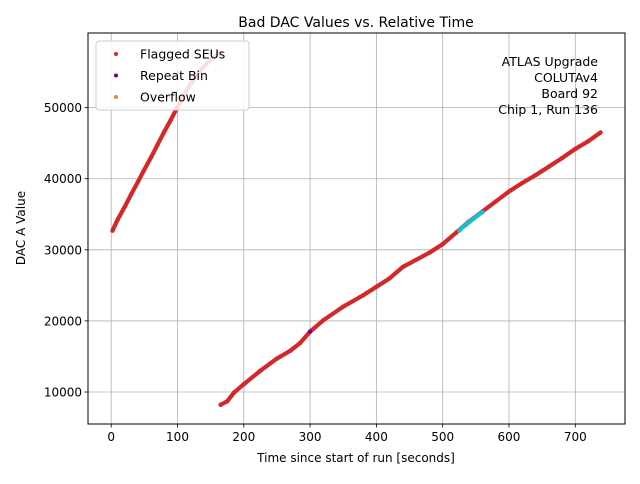 This screenshot has height=484, width=640. Describe the element at coordinates (550, 61) in the screenshot. I see `annotation-line: ATLAS Upgrade` at that location.